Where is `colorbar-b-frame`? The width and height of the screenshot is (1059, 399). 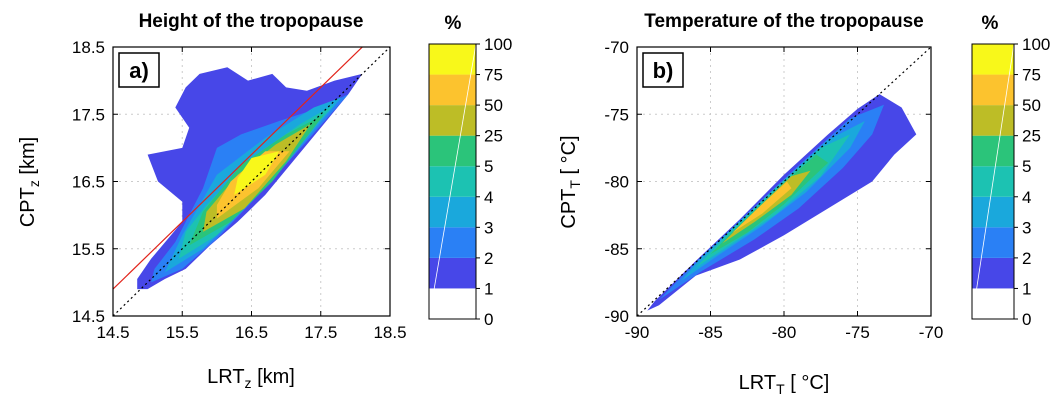
colorbar-b-frame is located at coordinates (993, 181).